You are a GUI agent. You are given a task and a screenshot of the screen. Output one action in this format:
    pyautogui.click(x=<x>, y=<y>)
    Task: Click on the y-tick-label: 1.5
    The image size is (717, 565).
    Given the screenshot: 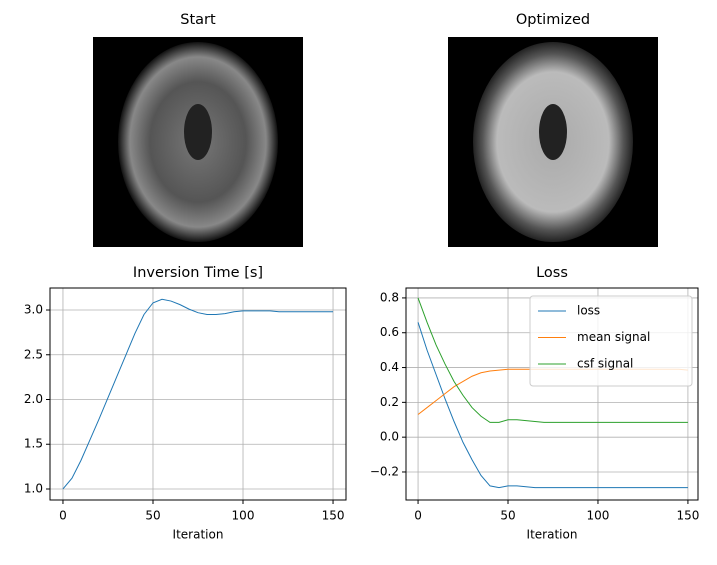 What is the action you would take?
    pyautogui.click(x=33, y=444)
    